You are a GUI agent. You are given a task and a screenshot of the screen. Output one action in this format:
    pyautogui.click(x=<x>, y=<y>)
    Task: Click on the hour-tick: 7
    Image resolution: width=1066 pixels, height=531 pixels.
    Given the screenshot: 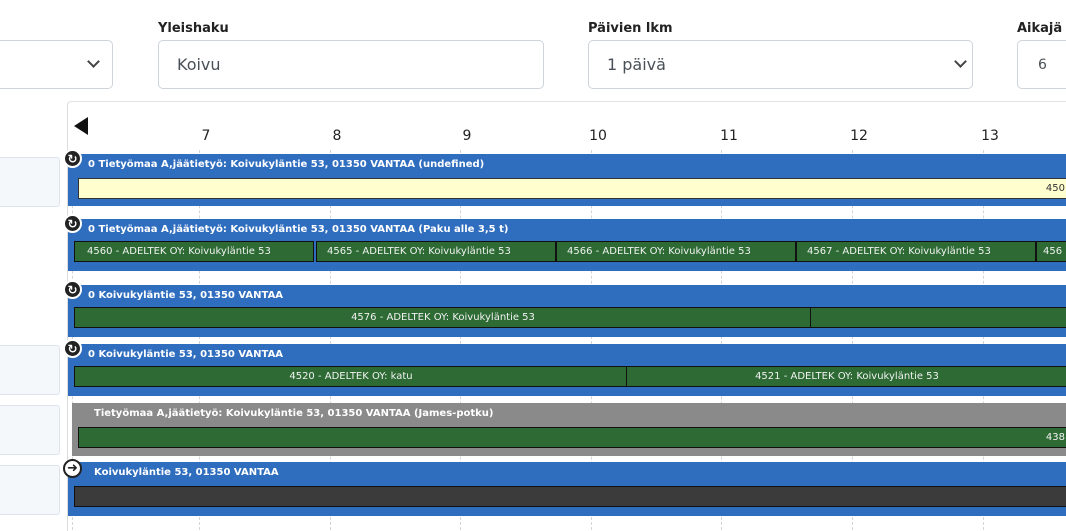 What is the action you would take?
    pyautogui.click(x=206, y=136)
    